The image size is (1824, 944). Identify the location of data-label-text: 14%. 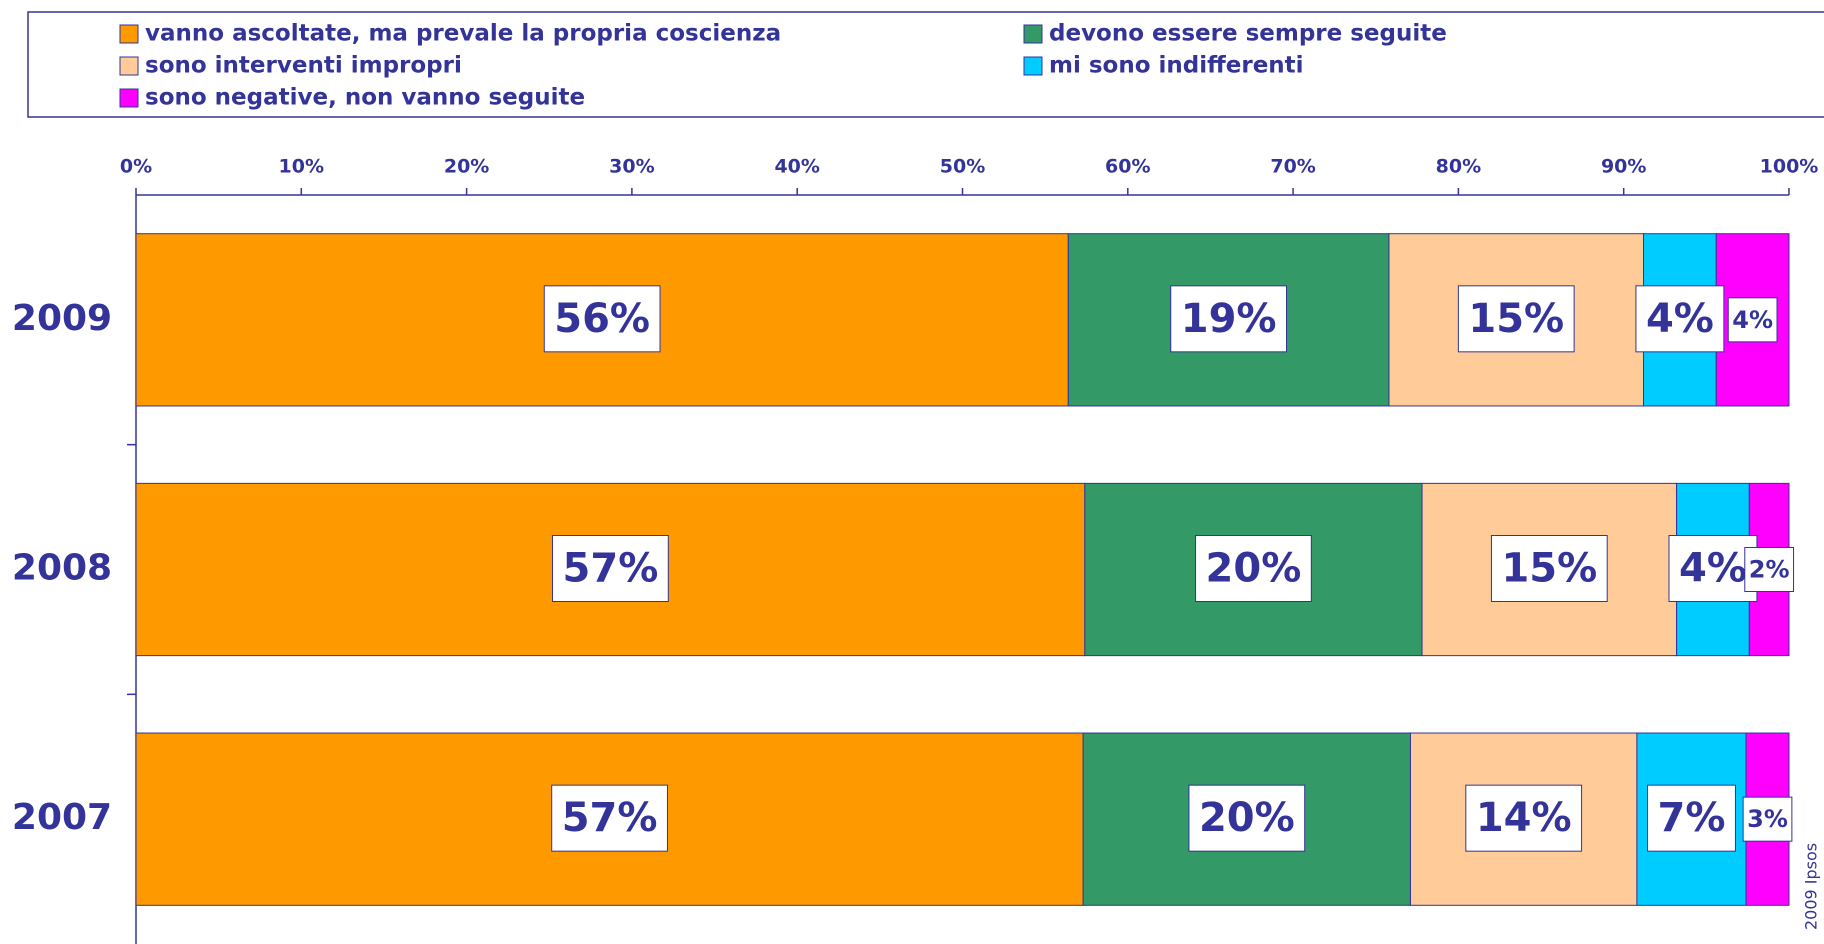
(1524, 818).